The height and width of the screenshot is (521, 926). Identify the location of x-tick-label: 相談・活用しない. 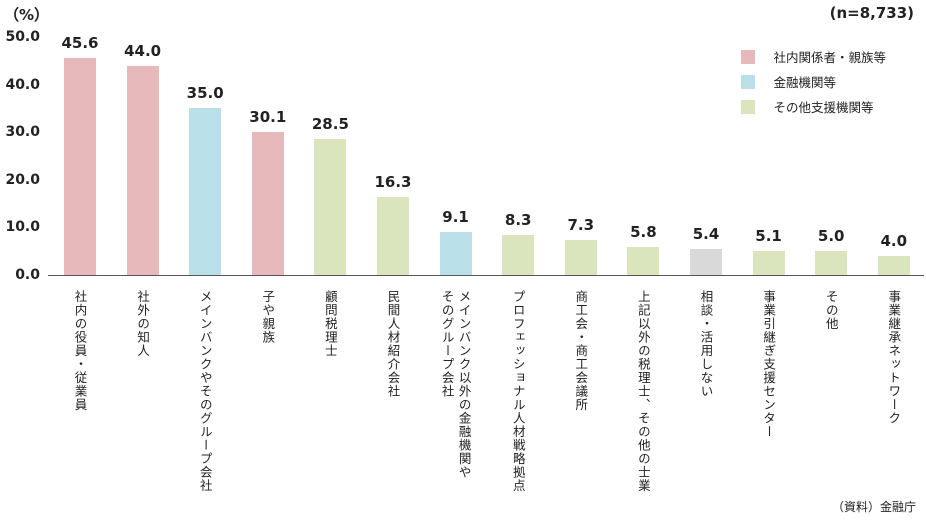
(706, 344).